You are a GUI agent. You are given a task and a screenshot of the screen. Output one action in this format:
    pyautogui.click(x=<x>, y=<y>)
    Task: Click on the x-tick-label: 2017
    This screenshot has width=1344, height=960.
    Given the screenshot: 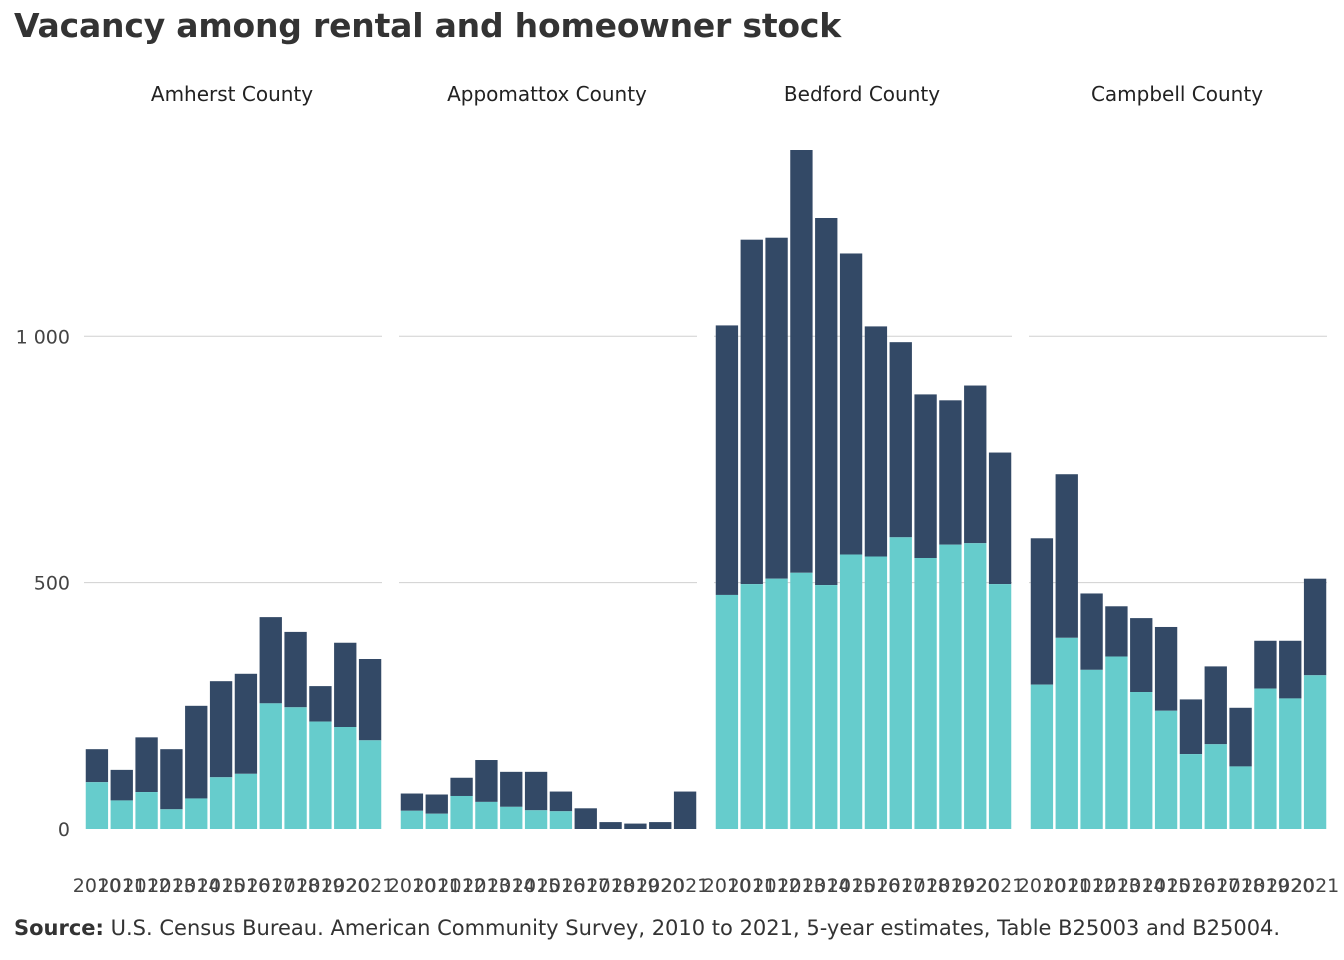 What is the action you would take?
    pyautogui.click(x=1216, y=886)
    